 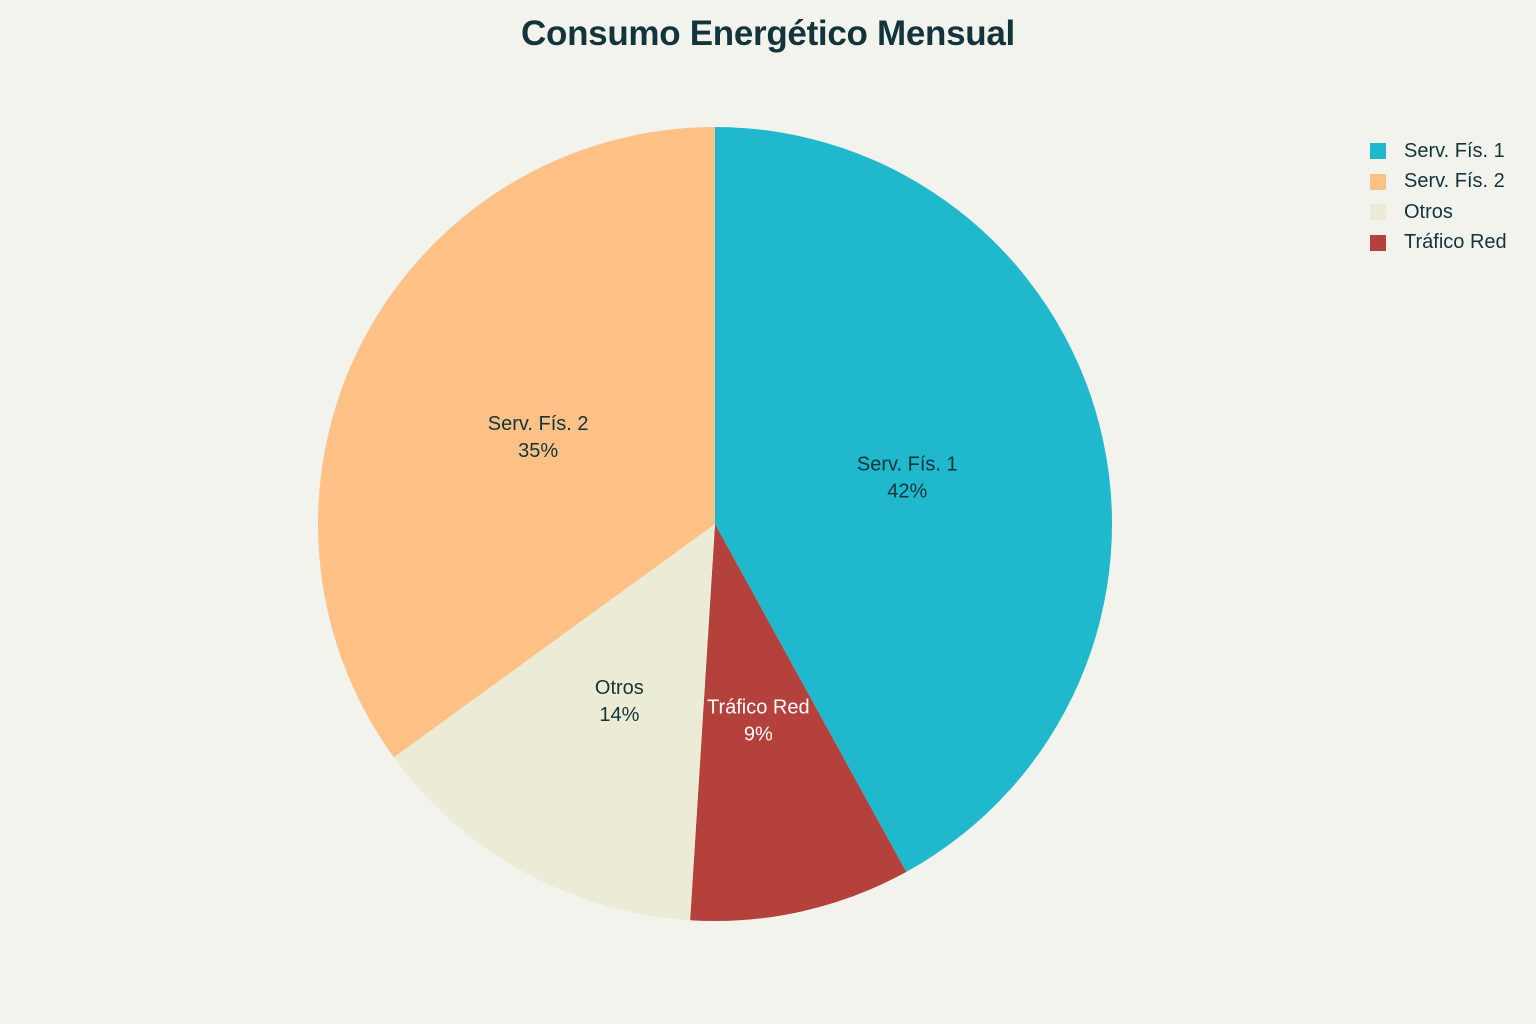 What do you see at coordinates (538, 451) in the screenshot?
I see `slice-label-percent: 35%` at bounding box center [538, 451].